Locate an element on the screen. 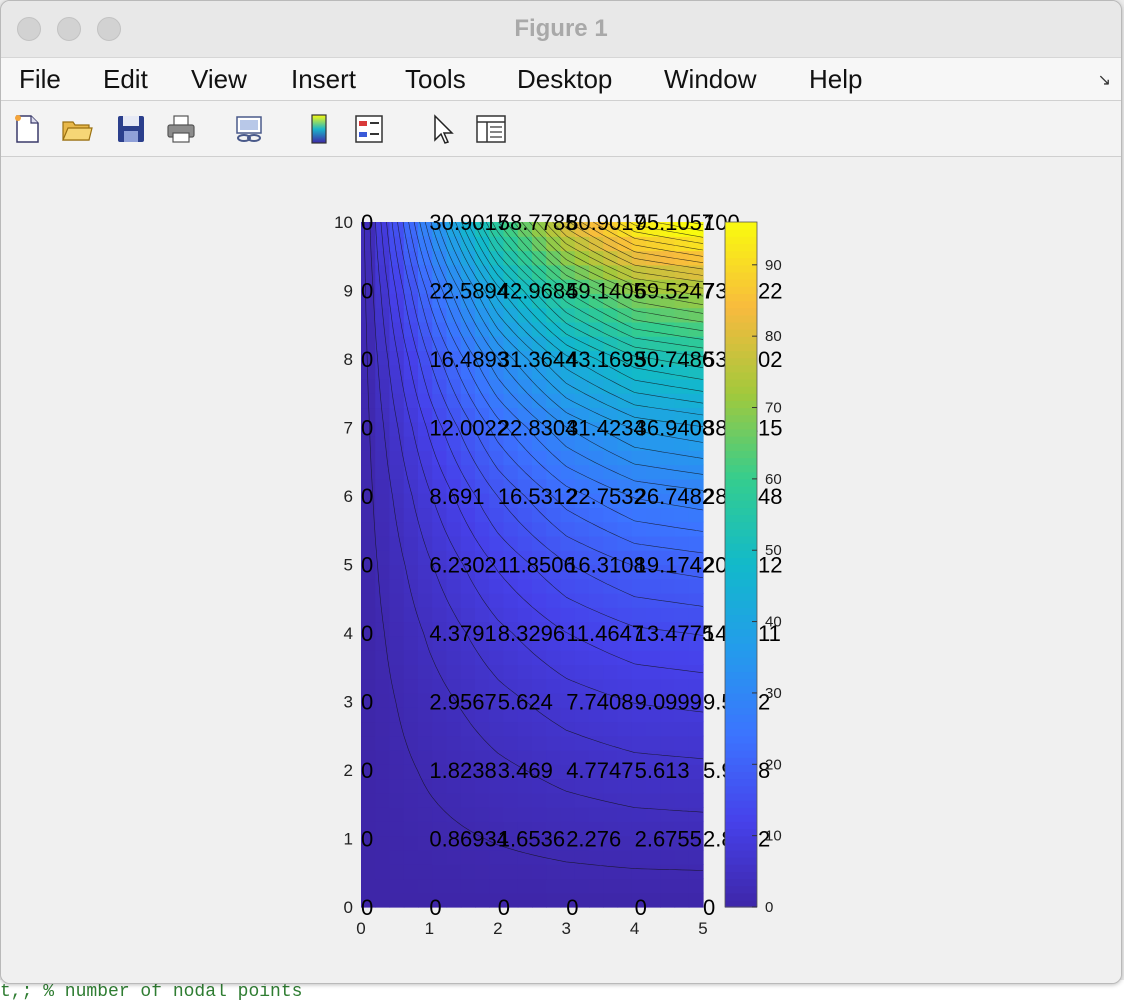 This screenshot has height=1002, width=1124. save-icon is located at coordinates (131, 129).